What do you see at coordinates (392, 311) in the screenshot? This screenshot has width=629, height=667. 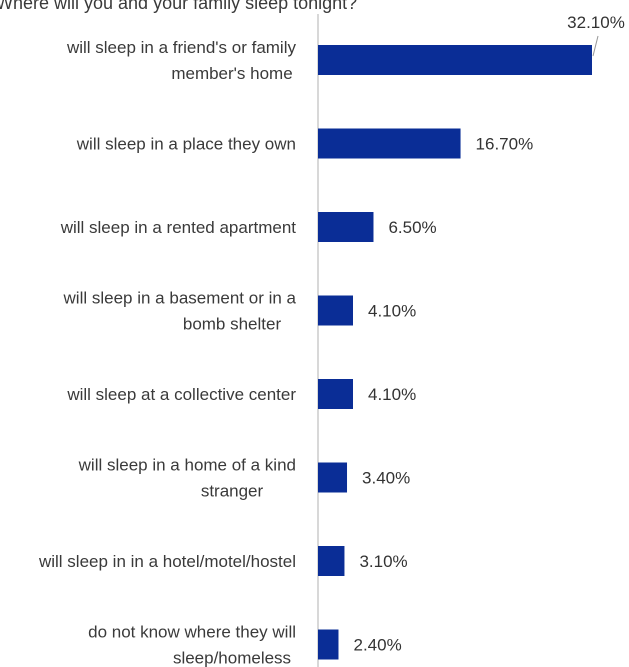 I see `value-label-4: 4.10%` at bounding box center [392, 311].